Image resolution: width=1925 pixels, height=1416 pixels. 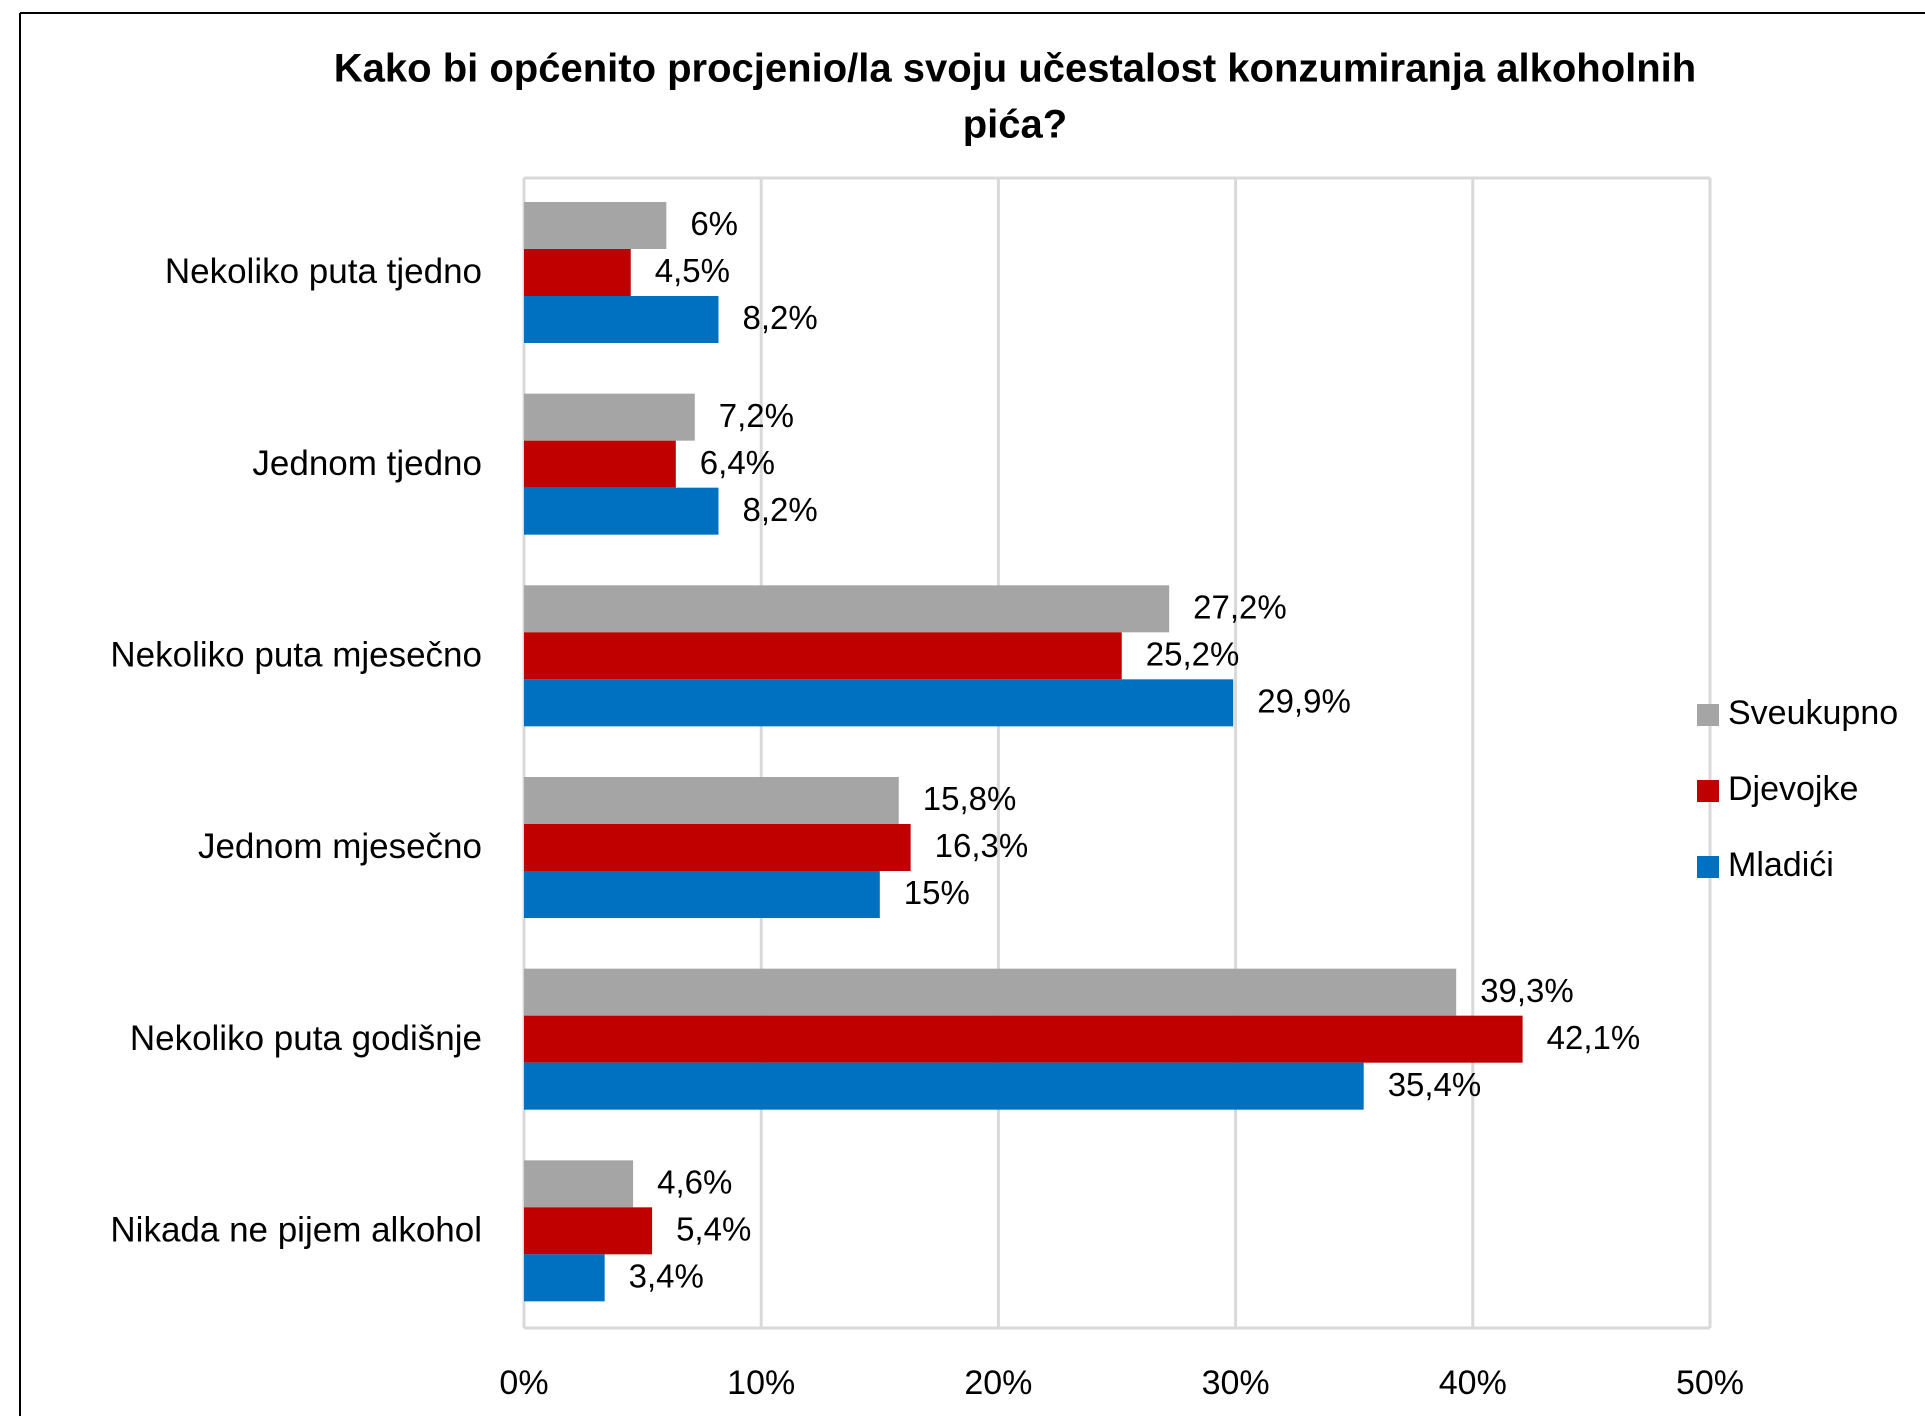 What do you see at coordinates (1236, 1383) in the screenshot?
I see `x-tick-label: 30%` at bounding box center [1236, 1383].